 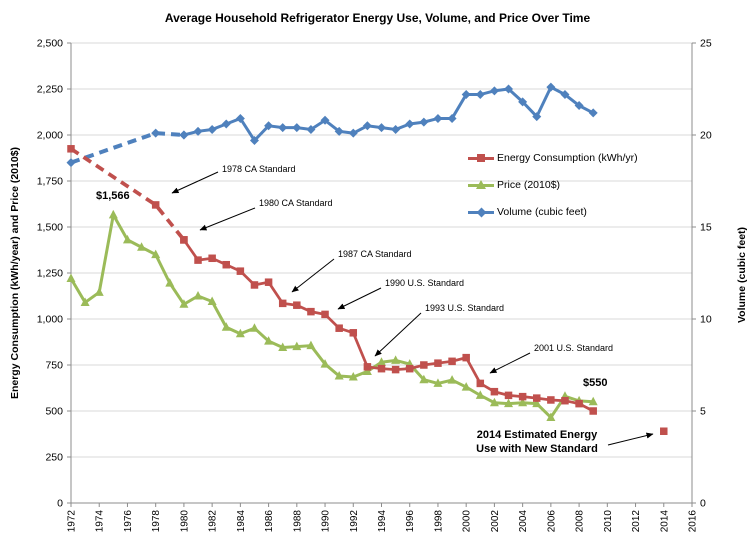 I want to click on svg-text: 1994, so click(x=382, y=521).